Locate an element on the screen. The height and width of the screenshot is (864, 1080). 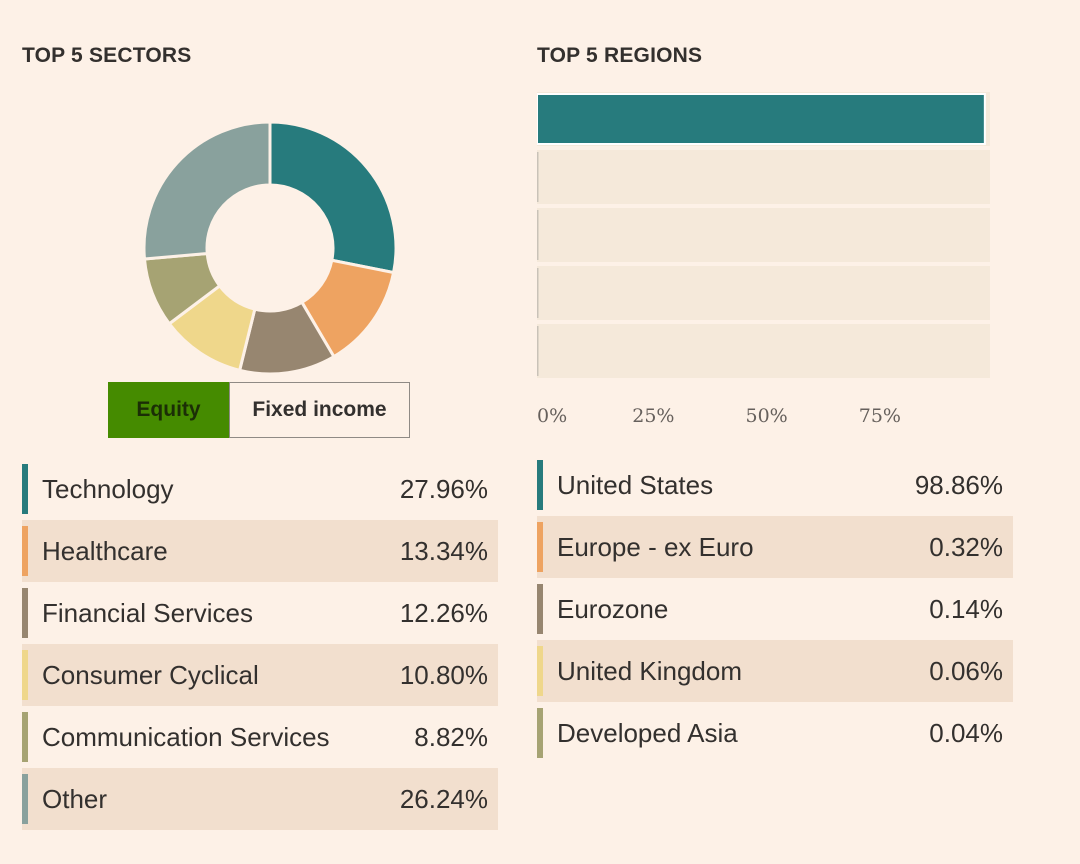
legend-label: Eurozone is located at coordinates (613, 608).